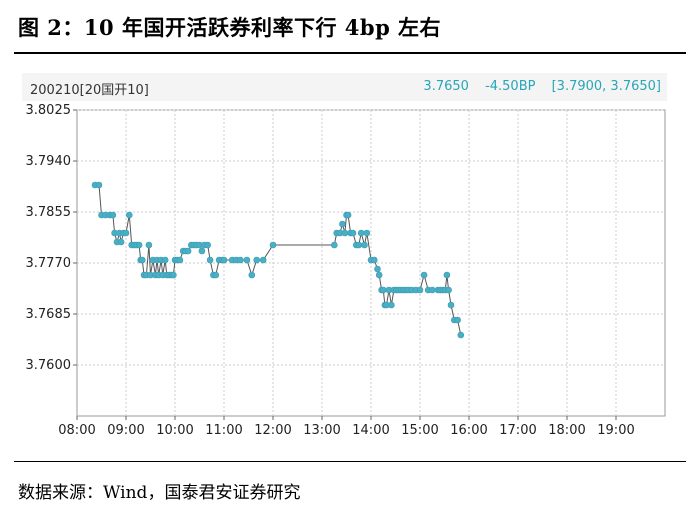 The height and width of the screenshot is (523, 700). What do you see at coordinates (174, 430) in the screenshot?
I see `x-tick-label: 10:00` at bounding box center [174, 430].